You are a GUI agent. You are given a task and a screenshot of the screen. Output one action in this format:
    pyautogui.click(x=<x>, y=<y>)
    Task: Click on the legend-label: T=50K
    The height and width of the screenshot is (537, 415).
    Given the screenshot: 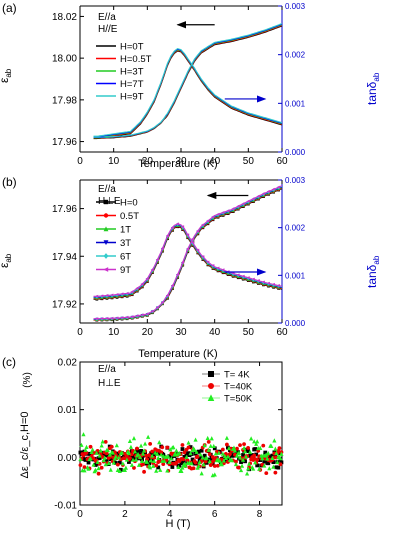 What is the action you would take?
    pyautogui.click(x=238, y=399)
    